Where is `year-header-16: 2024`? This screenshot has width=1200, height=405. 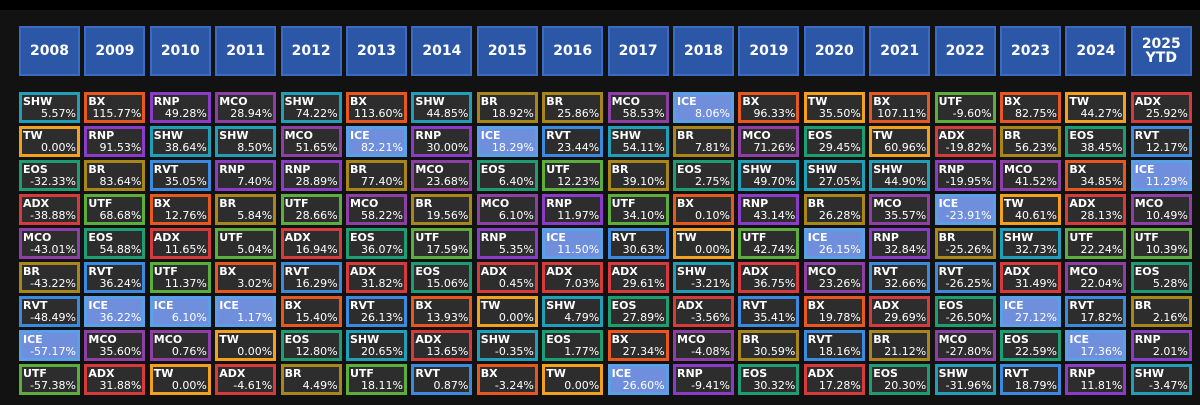
year-header-16: 2024 is located at coordinates (1096, 51).